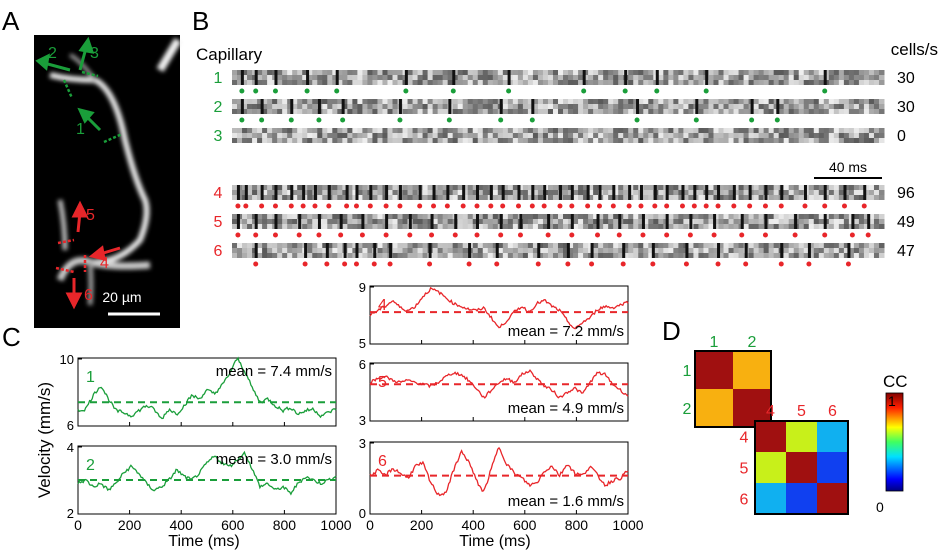 The width and height of the screenshot is (940, 553). Describe the element at coordinates (880, 507) in the screenshot. I see `colorbar-min: 0` at that location.